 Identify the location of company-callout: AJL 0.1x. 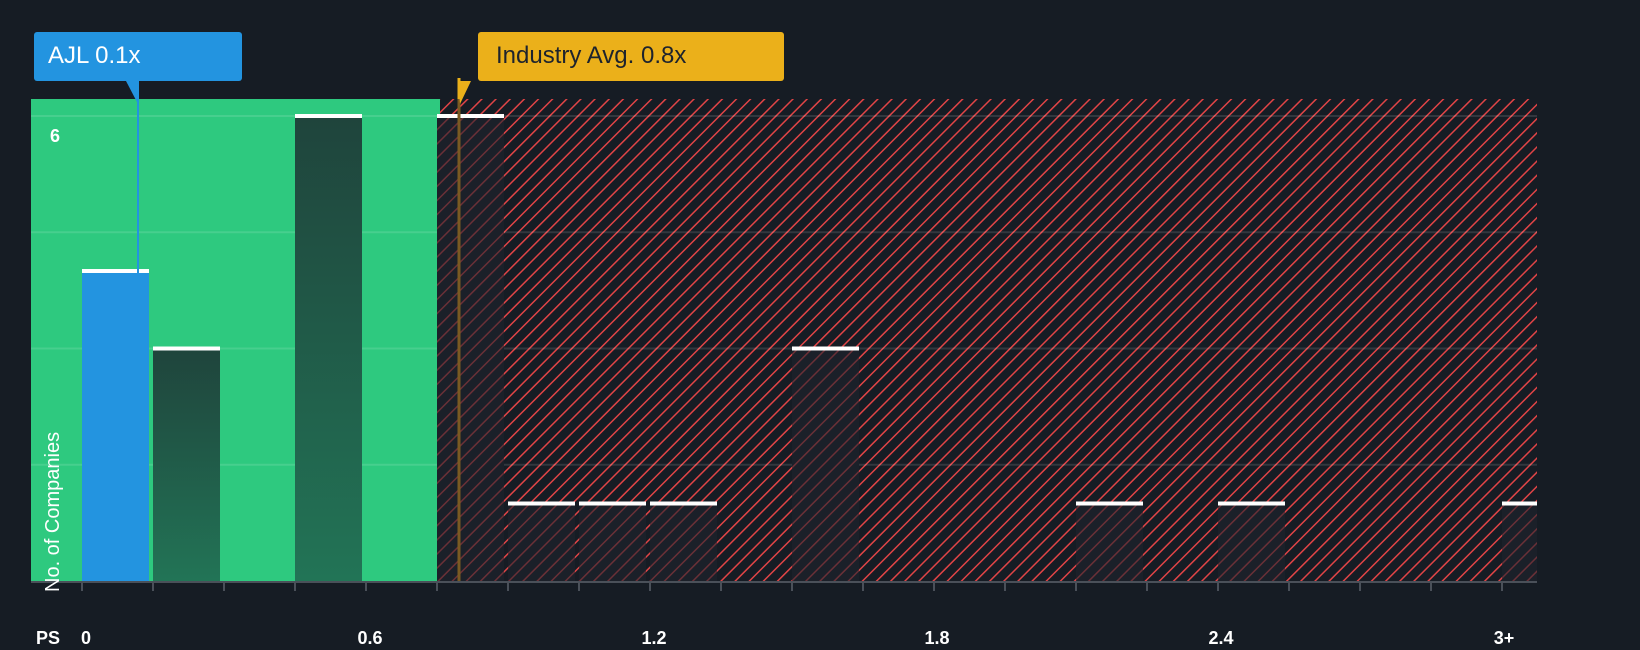
(138, 56).